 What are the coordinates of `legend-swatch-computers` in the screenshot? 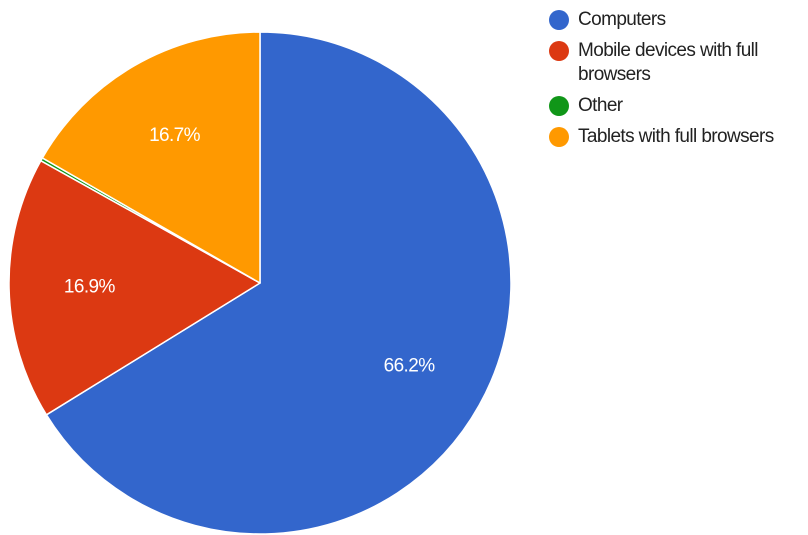 It's located at (559, 20).